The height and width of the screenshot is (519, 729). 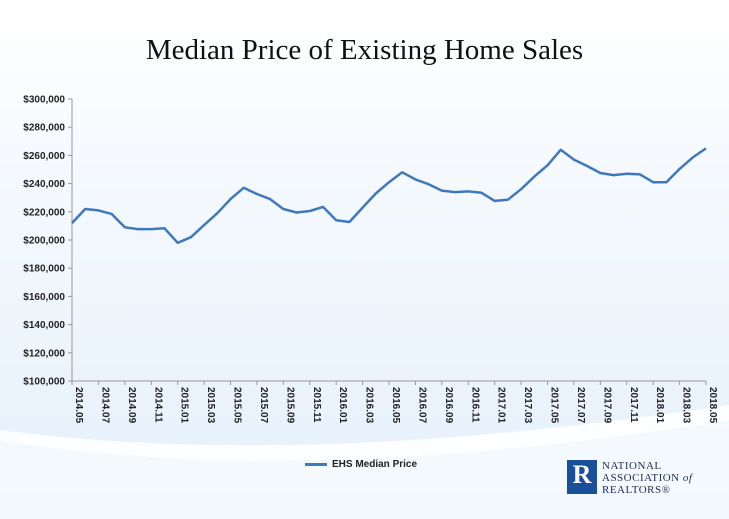 What do you see at coordinates (421, 405) in the screenshot?
I see `x-tick-label: 2016.07` at bounding box center [421, 405].